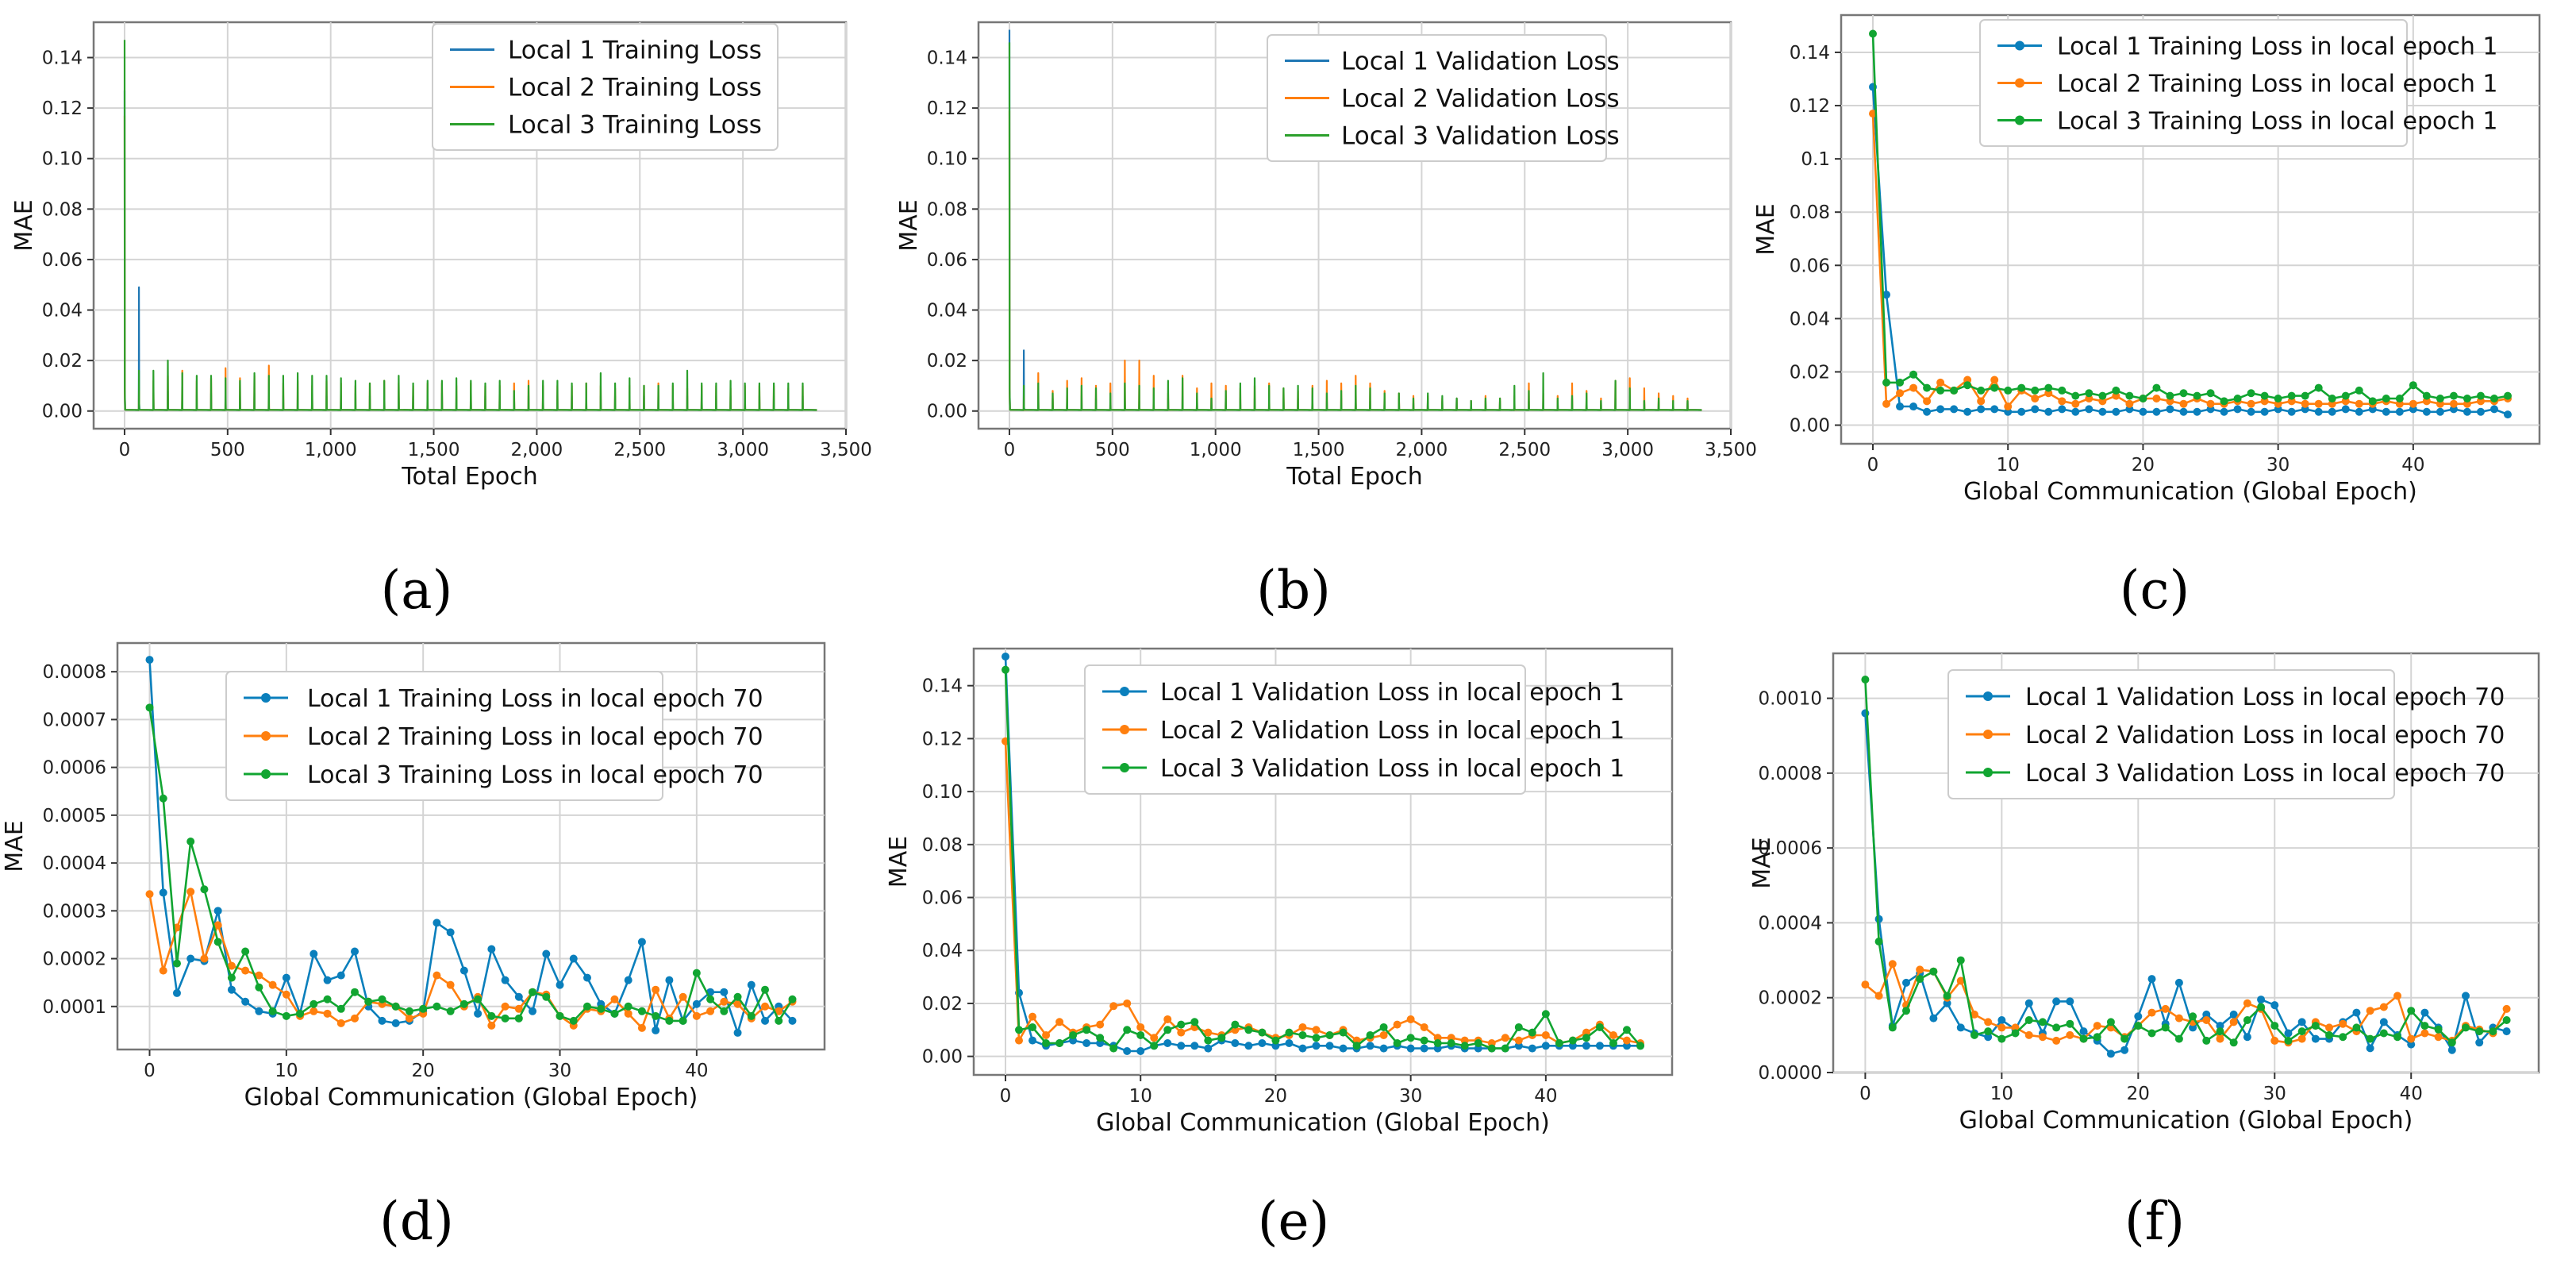 The height and width of the screenshot is (1271, 2576). I want to click on x-tick-label: 500, so click(227, 450).